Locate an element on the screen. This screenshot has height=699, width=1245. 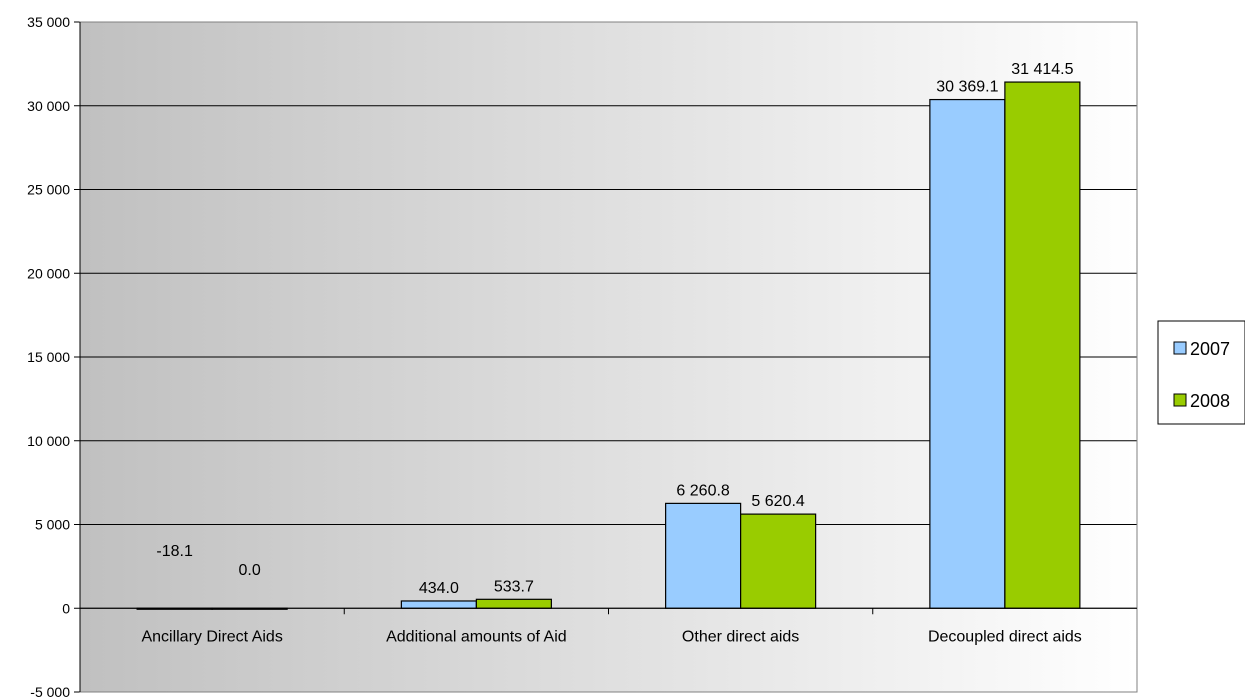
legend-box is located at coordinates (1201, 372).